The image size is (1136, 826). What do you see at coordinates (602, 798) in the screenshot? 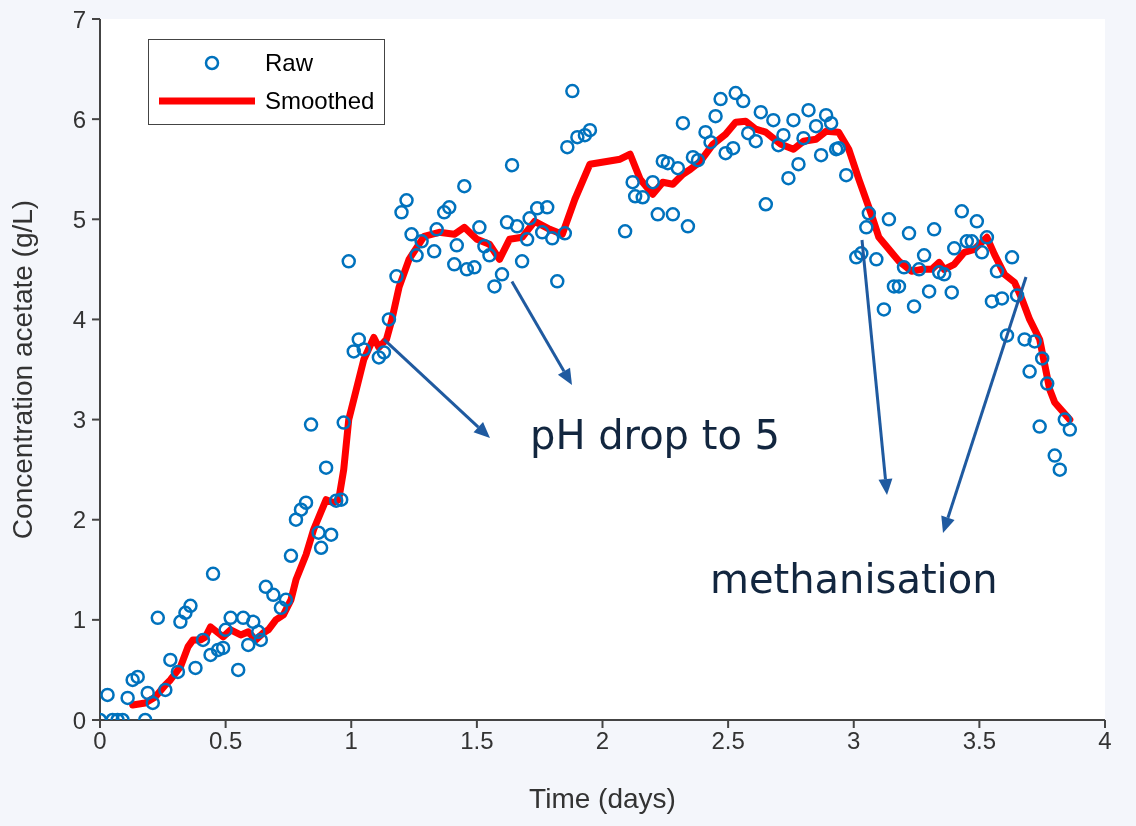
I see `x-axis-title: Time (days)` at bounding box center [602, 798].